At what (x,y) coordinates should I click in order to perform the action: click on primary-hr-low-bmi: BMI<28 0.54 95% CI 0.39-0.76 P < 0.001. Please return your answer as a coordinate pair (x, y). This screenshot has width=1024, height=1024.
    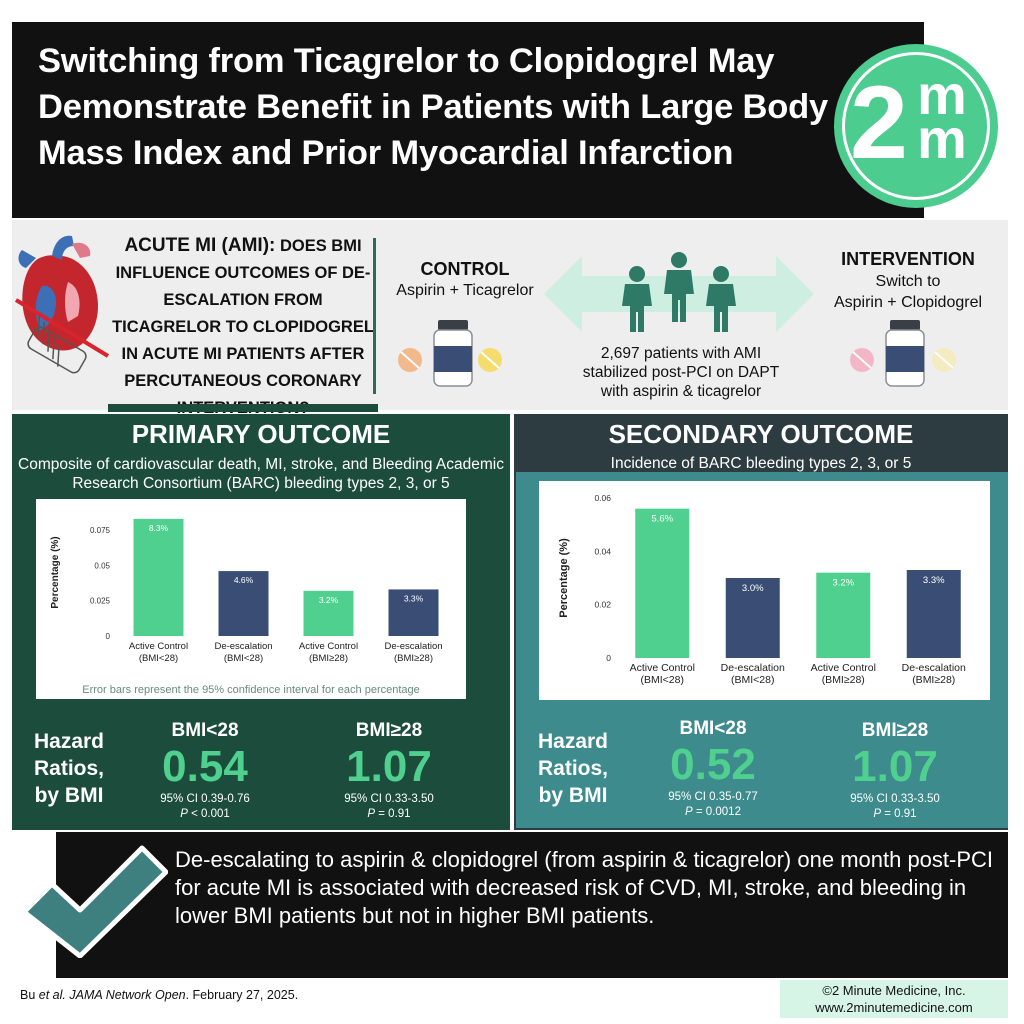
    Looking at the image, I should click on (205, 771).